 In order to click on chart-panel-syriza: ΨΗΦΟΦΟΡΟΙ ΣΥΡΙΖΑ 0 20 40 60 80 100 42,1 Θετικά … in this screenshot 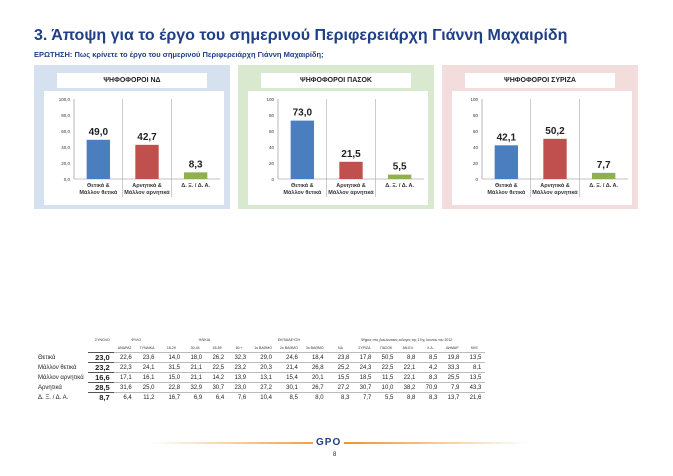, I will do `click(540, 137)`.